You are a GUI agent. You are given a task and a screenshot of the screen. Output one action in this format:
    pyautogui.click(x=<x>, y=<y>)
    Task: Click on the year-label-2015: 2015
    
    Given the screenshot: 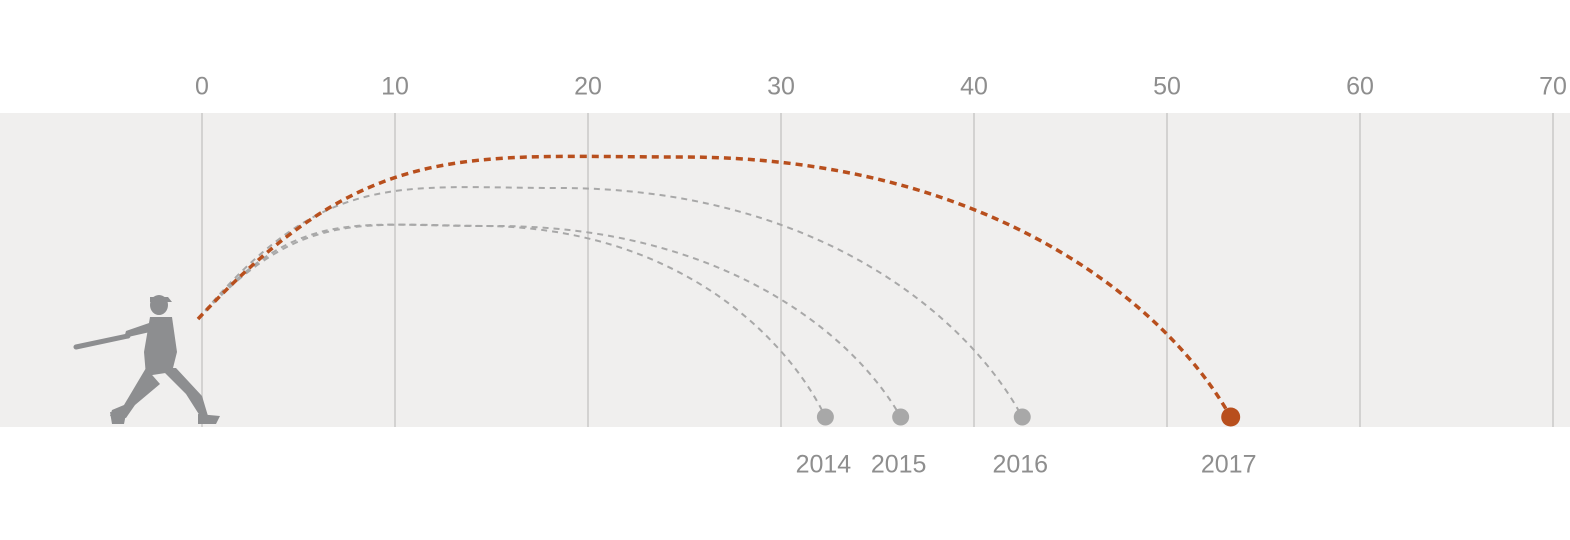 What is the action you would take?
    pyautogui.click(x=899, y=465)
    